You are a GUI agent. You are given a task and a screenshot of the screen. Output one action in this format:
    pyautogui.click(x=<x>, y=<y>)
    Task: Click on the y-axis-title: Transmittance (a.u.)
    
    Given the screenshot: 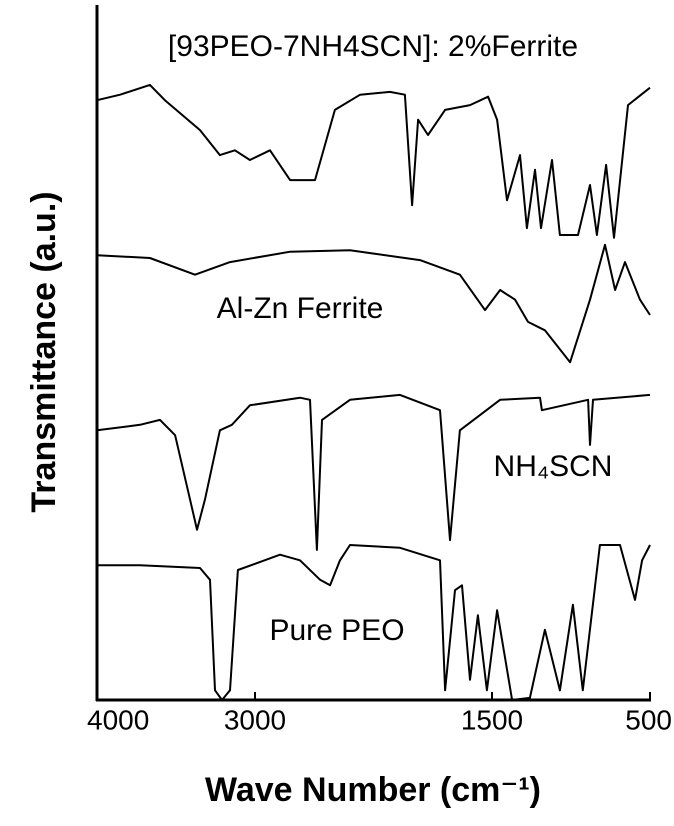 What is the action you would take?
    pyautogui.click(x=44, y=351)
    